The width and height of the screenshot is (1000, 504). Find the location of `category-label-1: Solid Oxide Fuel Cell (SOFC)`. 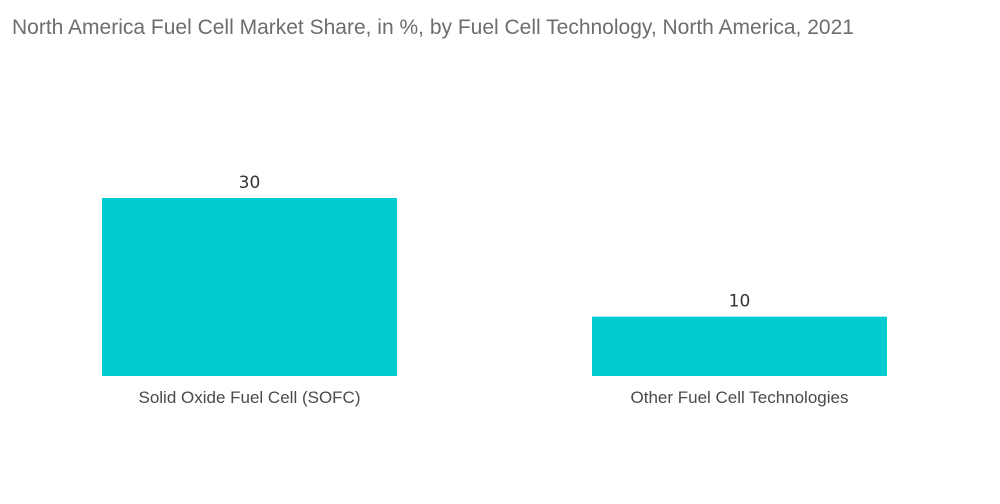

category-label-1: Solid Oxide Fuel Cell (SOFC) is located at coordinates (249, 397).